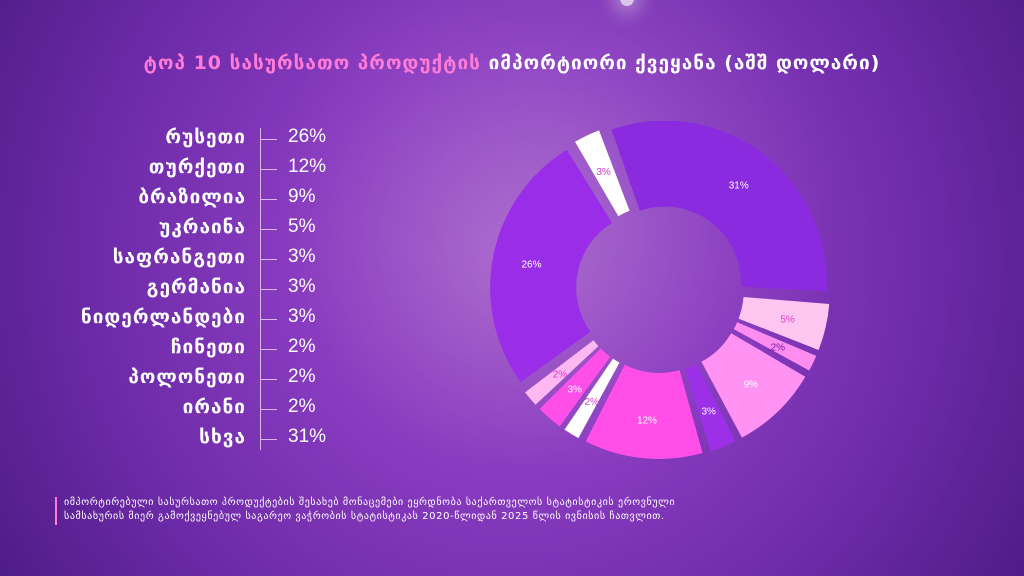 The width and height of the screenshot is (1024, 576). Describe the element at coordinates (222, 437) in the screenshot. I see `legend-label: სხვა` at that location.